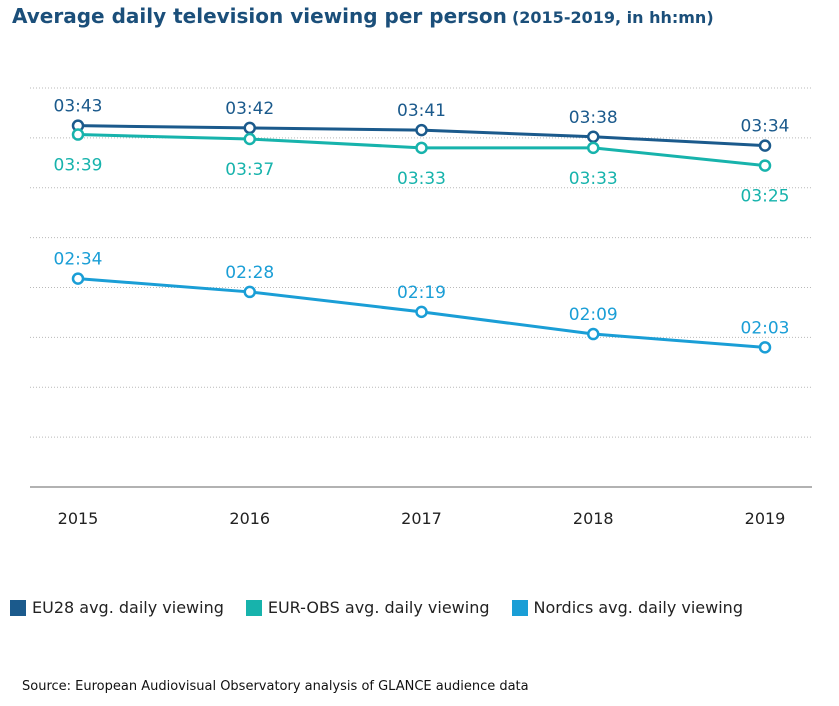  What do you see at coordinates (253, 607) in the screenshot?
I see `legend-swatch-eur-obs` at bounding box center [253, 607].